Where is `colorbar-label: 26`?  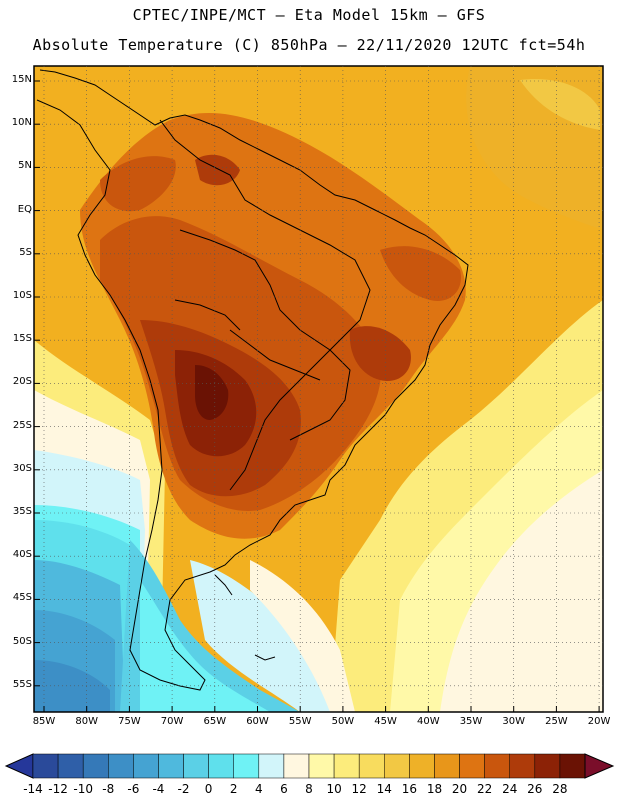
colorbar-label: 26 is located at coordinates (535, 789).